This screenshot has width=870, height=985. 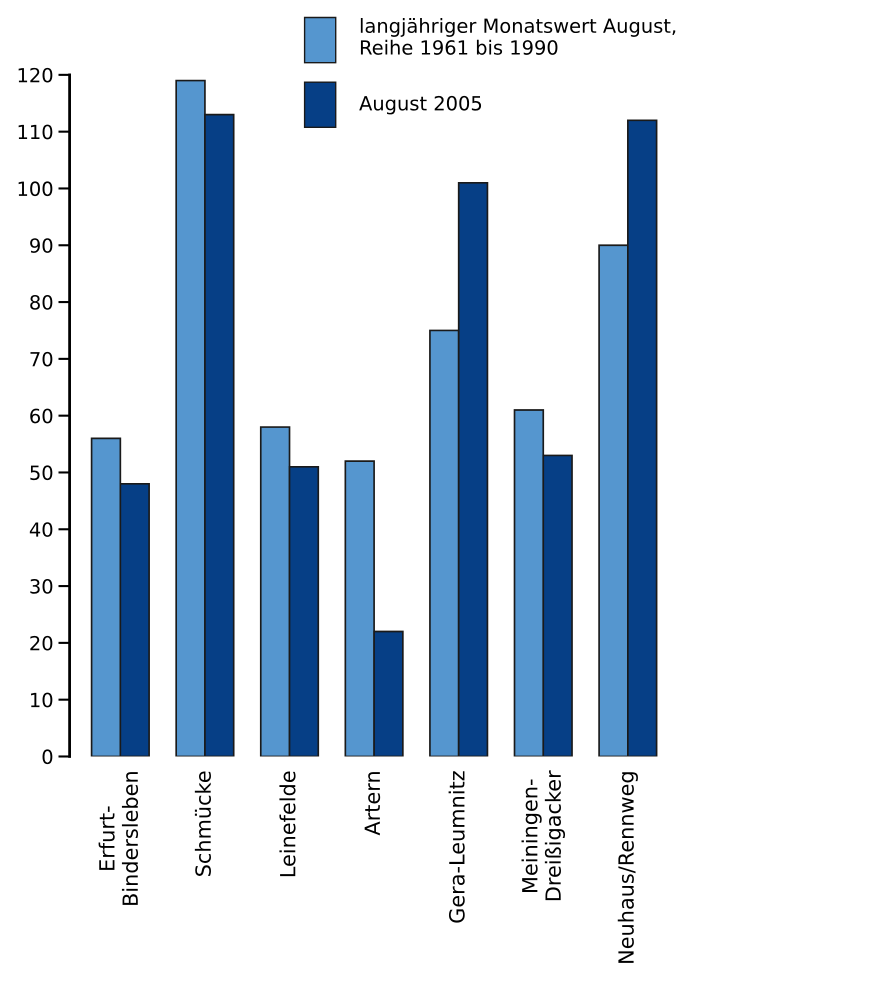 I want to click on x-tick-label: Schmücke, so click(x=202, y=823).